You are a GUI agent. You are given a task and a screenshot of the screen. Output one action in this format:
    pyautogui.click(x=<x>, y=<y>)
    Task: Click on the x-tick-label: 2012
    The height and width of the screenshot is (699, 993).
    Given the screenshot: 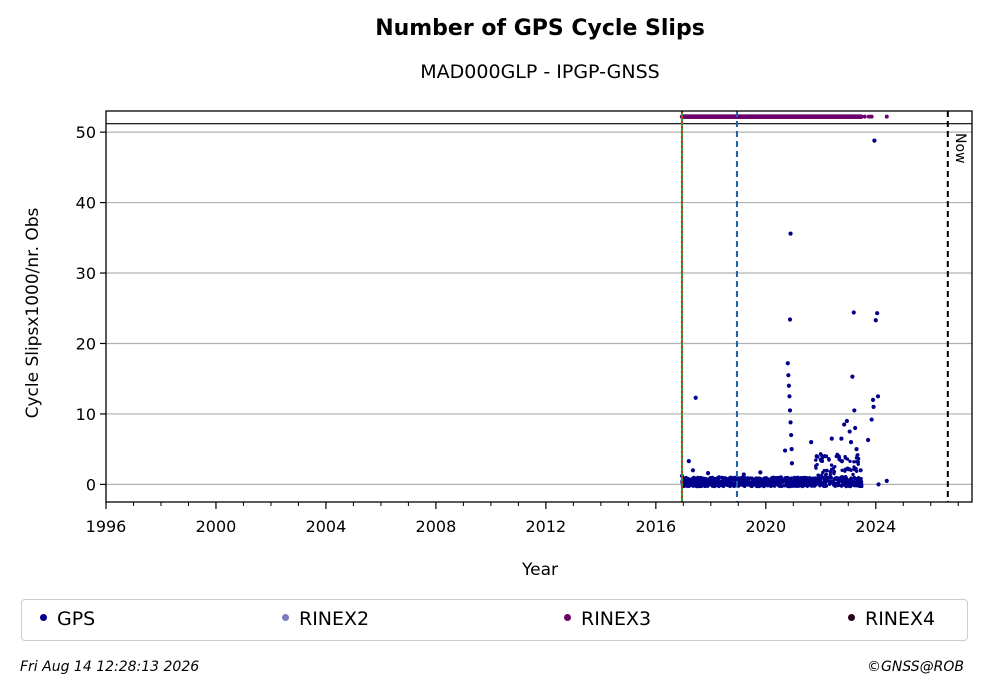 What is the action you would take?
    pyautogui.click(x=546, y=526)
    